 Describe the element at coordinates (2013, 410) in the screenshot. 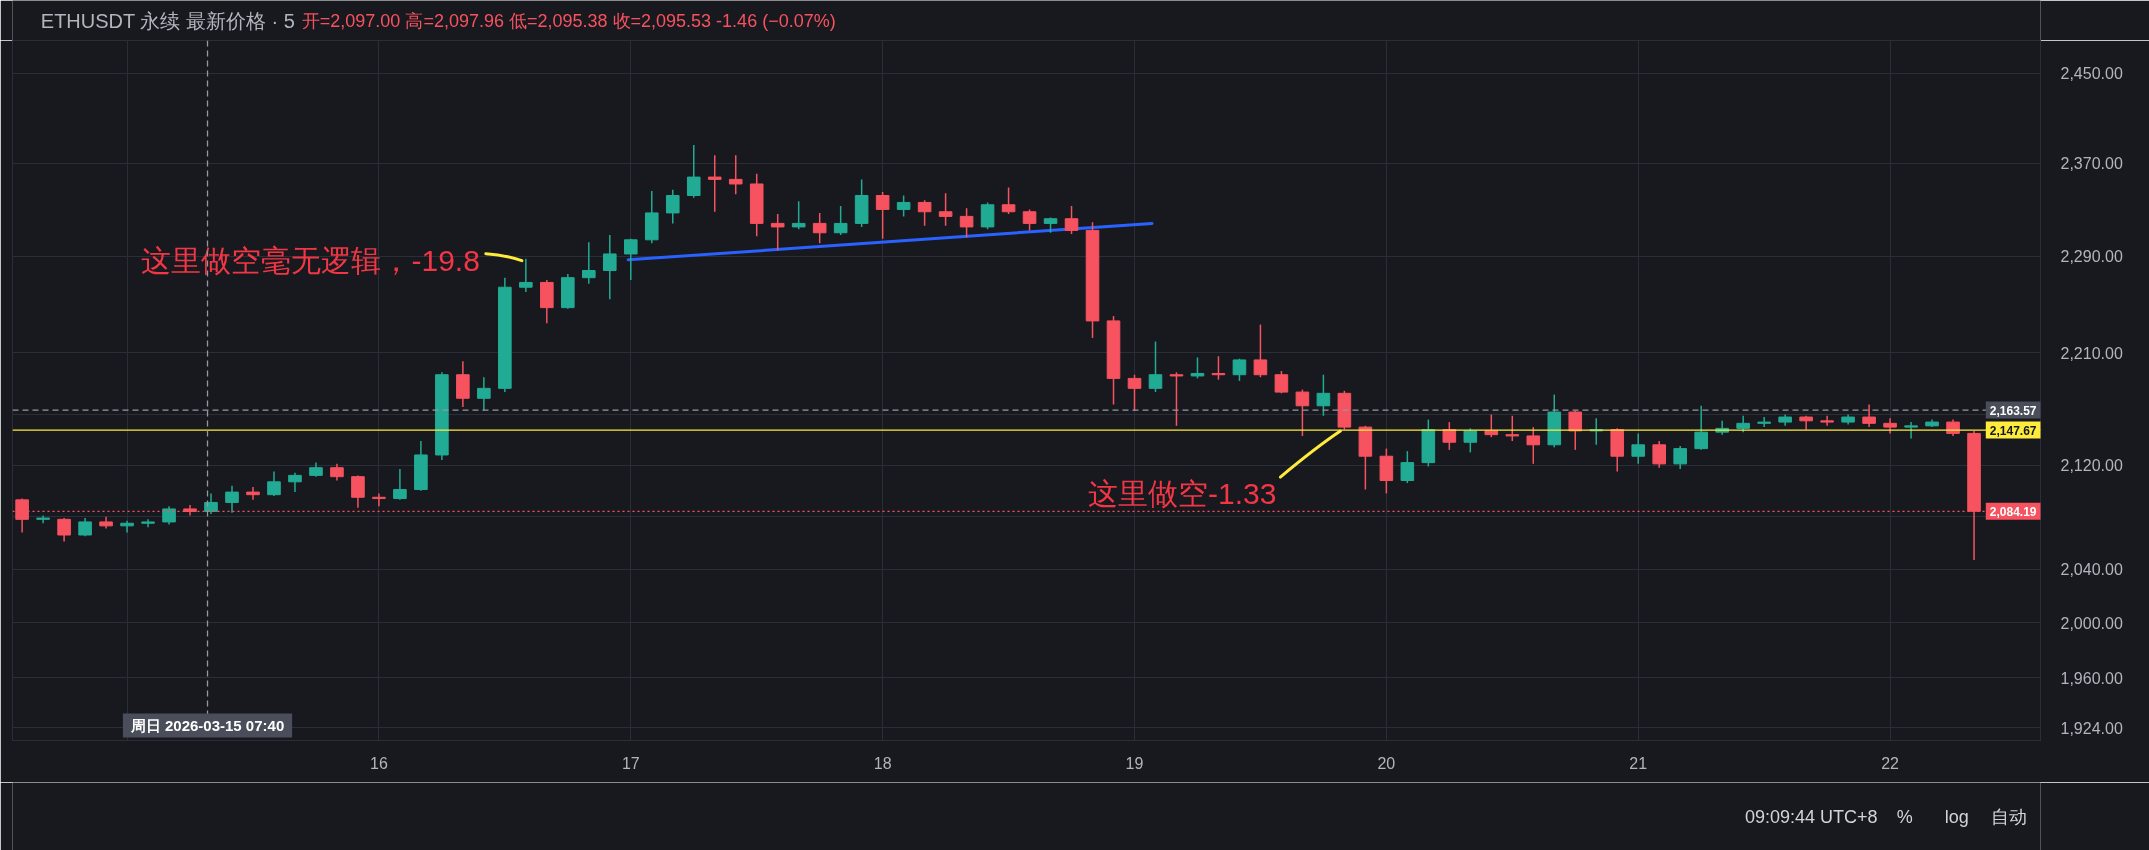

I see `ref-line-label: 2,163.57` at that location.